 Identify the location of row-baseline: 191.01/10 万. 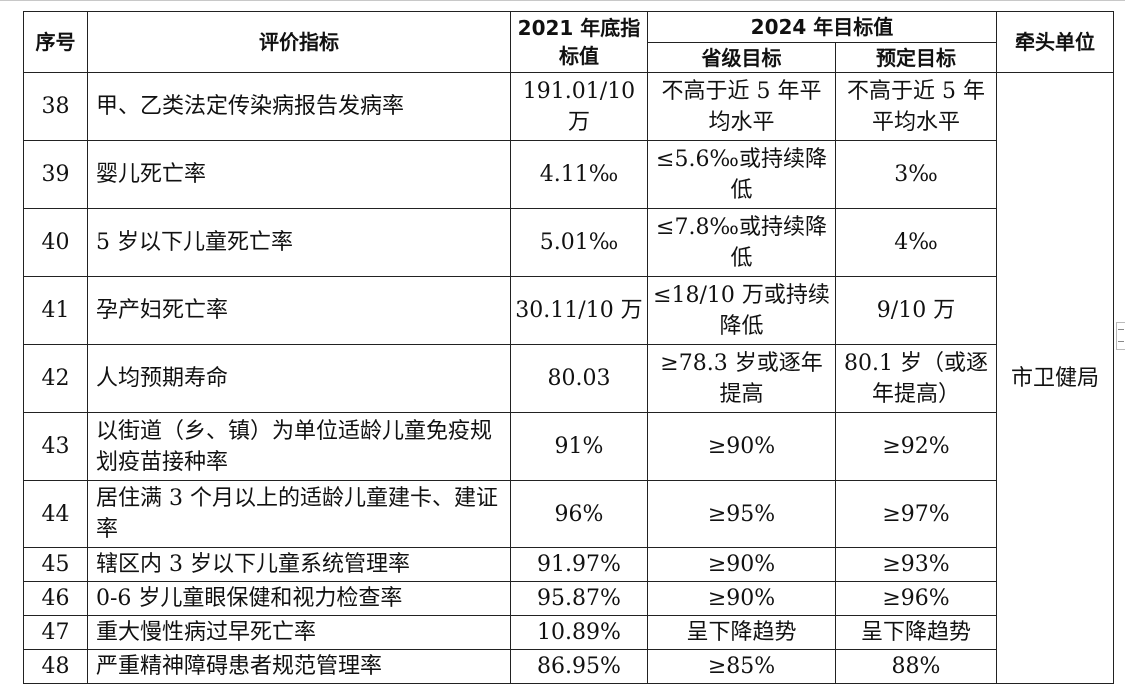
(579, 106).